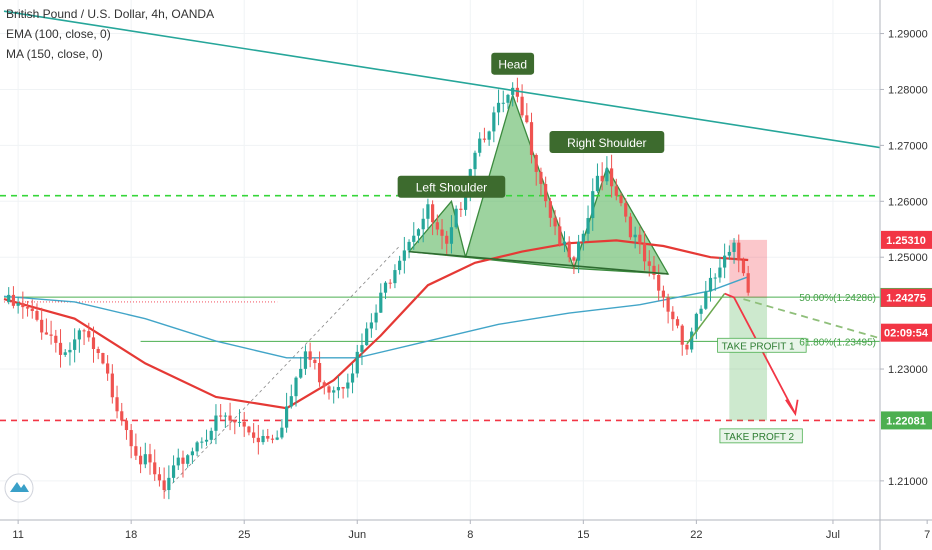  I want to click on projection-arrow, so click(760, 353).